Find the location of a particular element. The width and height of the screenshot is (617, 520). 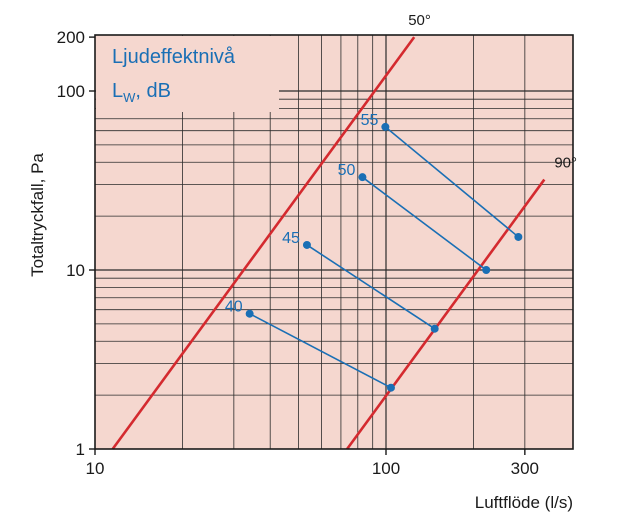

y-tick-label: 1 is located at coordinates (80, 449).